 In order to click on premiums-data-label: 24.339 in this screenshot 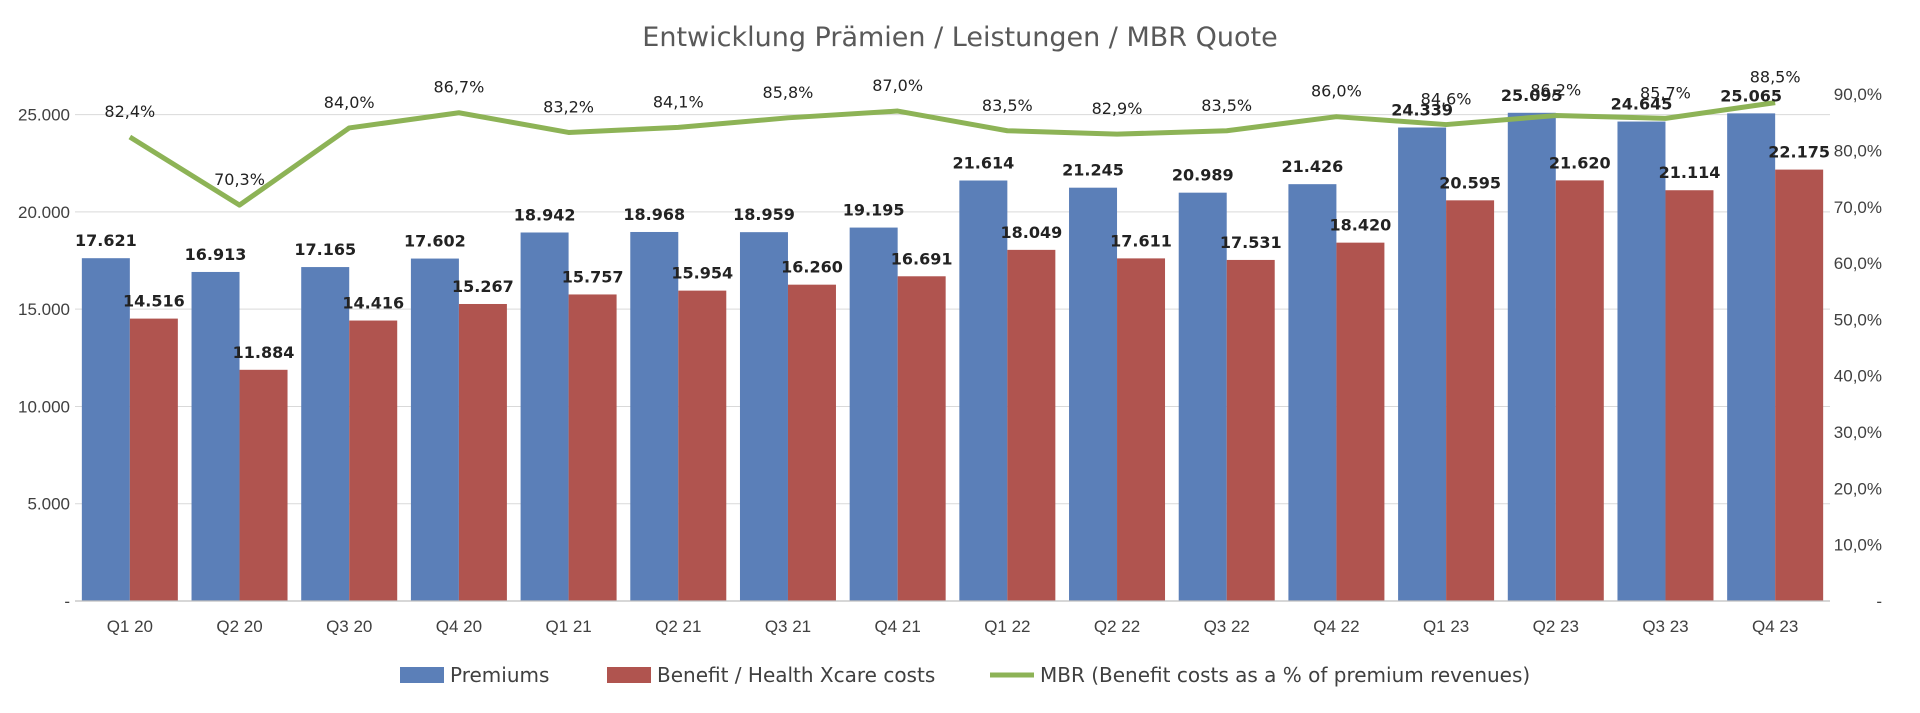, I will do `click(1422, 109)`.